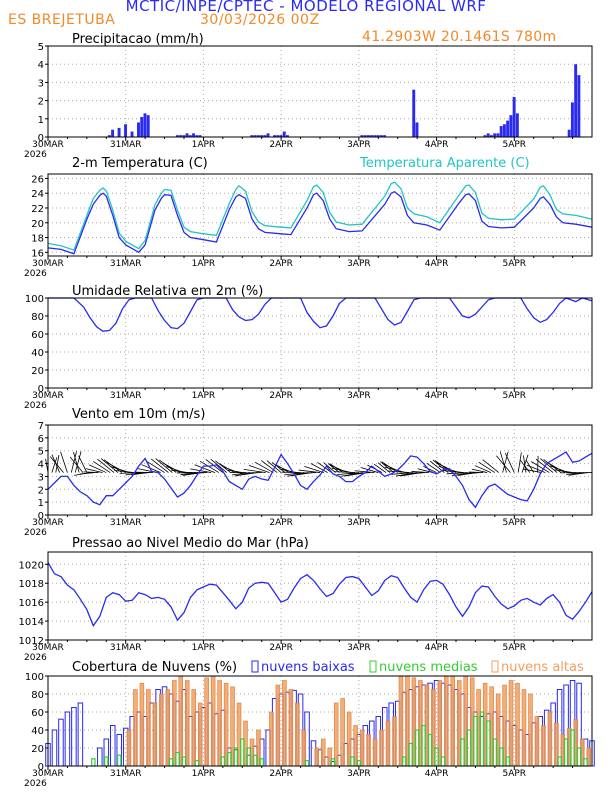 The width and height of the screenshot is (612, 792). I want to click on legend-label: nuvens baixas, so click(308, 667).